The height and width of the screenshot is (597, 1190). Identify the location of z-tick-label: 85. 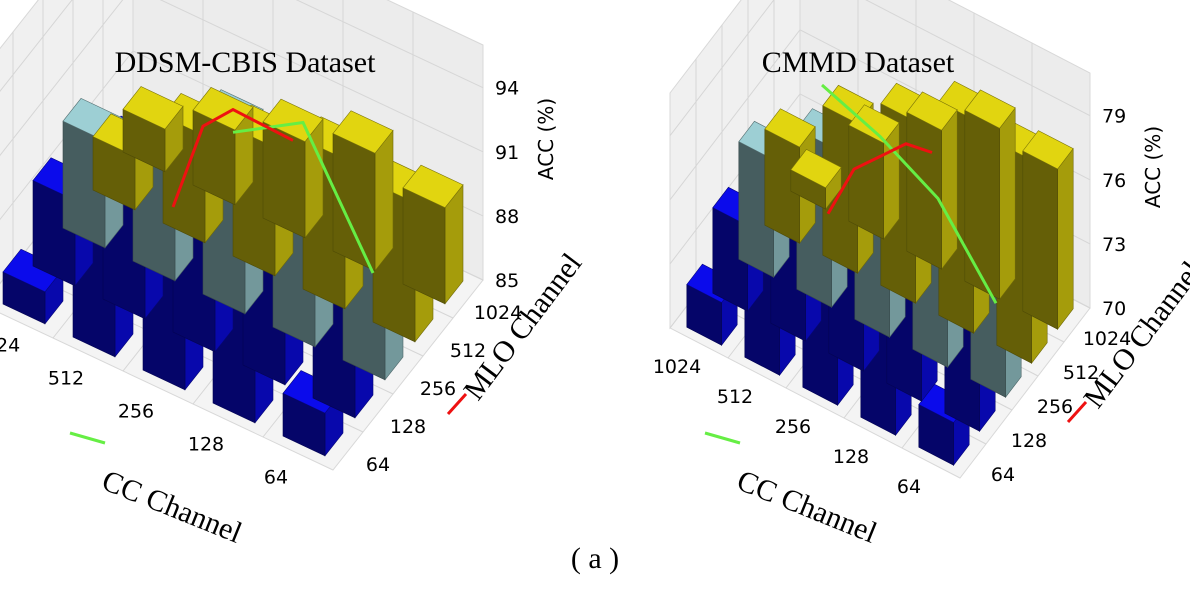
(507, 281).